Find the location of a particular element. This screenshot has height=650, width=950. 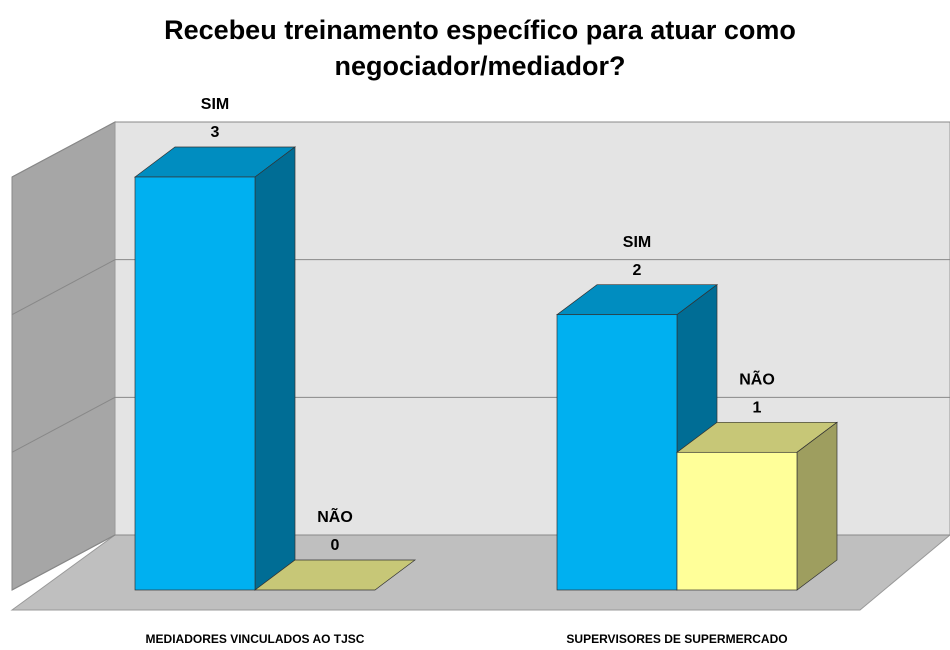

x-tick-label: SUPERVISORES DE SUPERMERCADO is located at coordinates (676, 639).